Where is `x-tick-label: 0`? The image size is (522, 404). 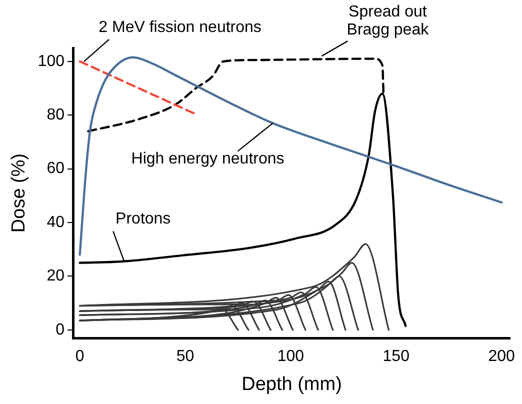
x-tick-label: 0 is located at coordinates (79, 357).